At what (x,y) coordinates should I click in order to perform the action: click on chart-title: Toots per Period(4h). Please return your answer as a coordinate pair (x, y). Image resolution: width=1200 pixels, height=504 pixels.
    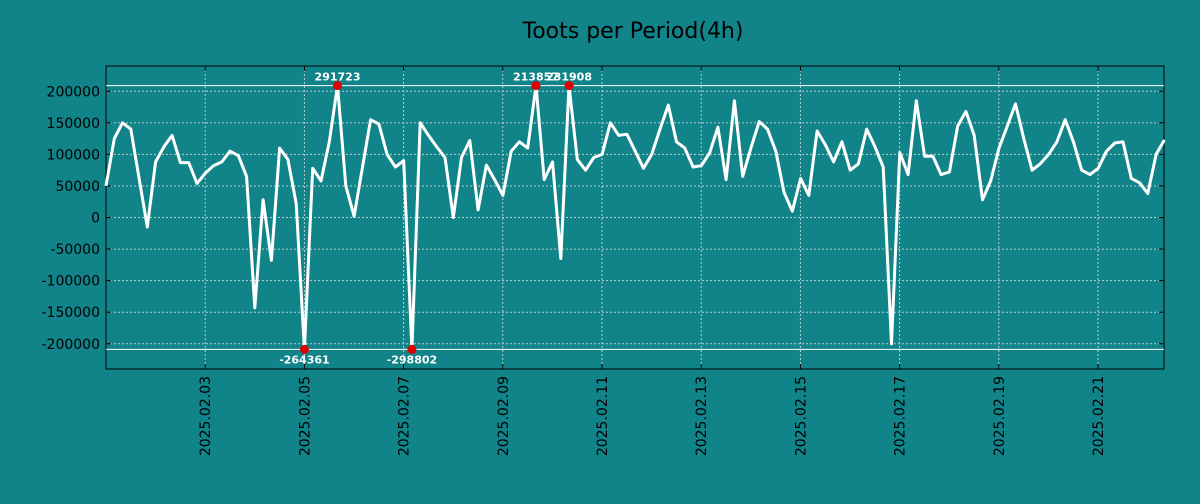
    Looking at the image, I should click on (633, 31).